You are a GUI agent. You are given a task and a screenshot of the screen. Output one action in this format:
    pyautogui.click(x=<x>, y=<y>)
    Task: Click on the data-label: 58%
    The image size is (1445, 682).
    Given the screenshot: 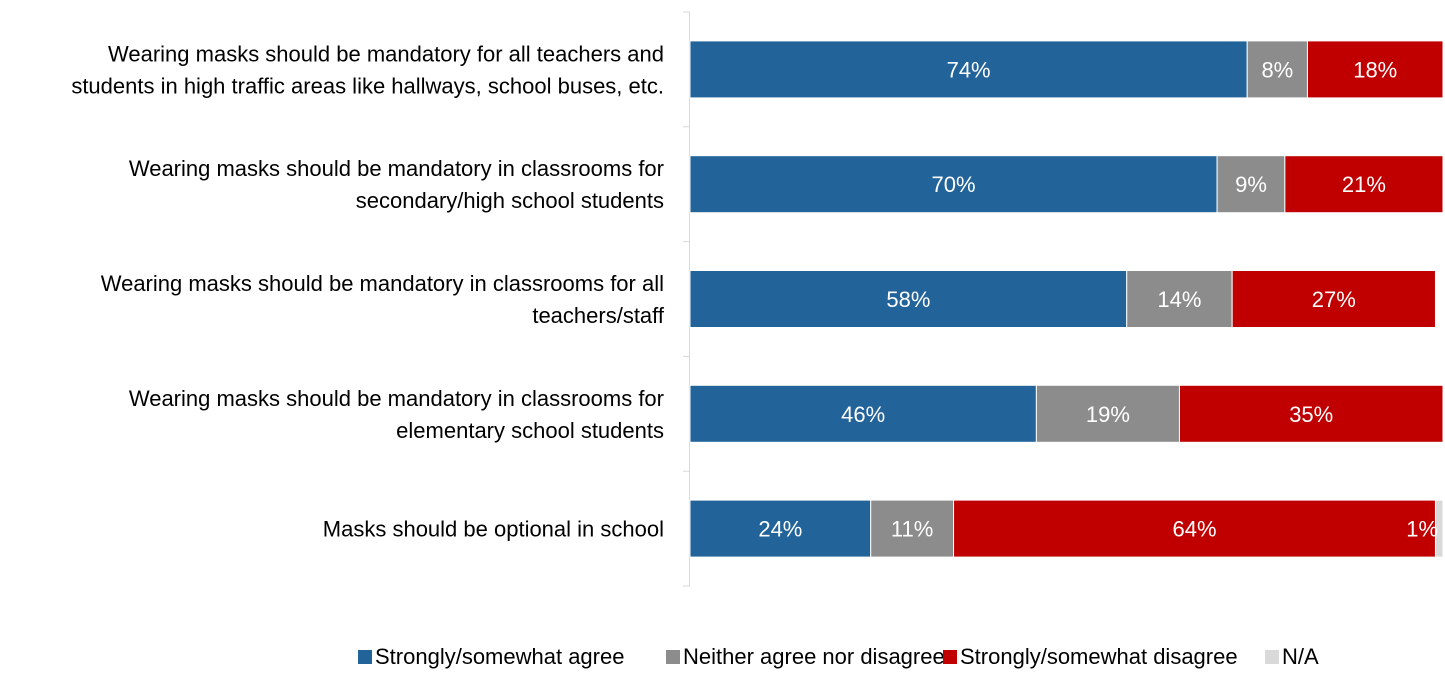 What is the action you would take?
    pyautogui.click(x=908, y=299)
    